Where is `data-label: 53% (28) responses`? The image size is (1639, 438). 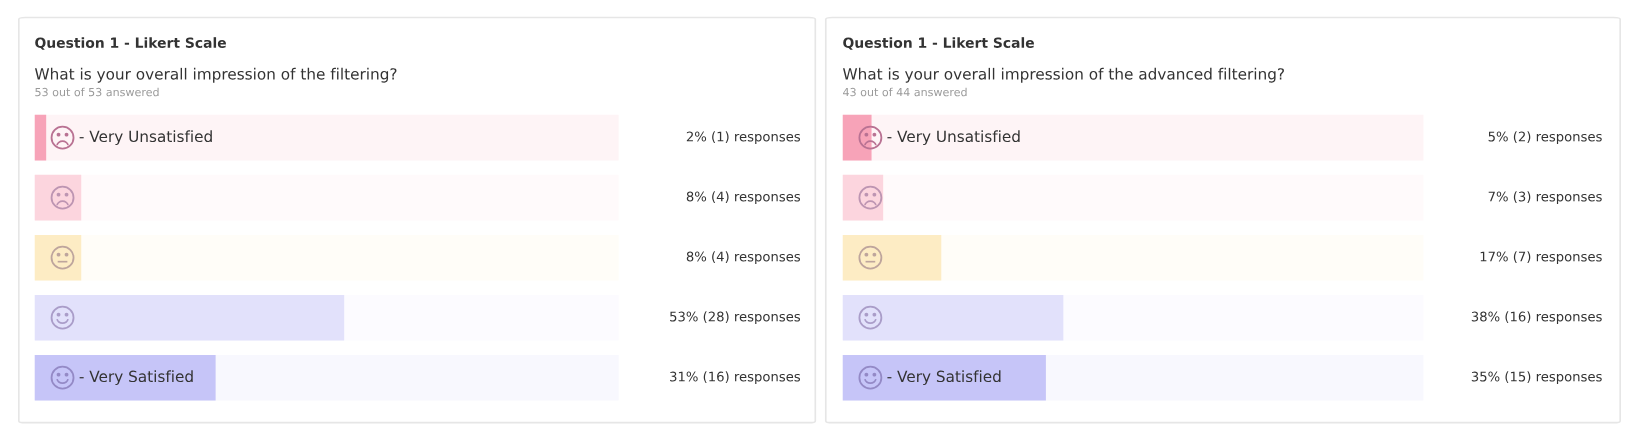 data-label: 53% (28) responses is located at coordinates (735, 318).